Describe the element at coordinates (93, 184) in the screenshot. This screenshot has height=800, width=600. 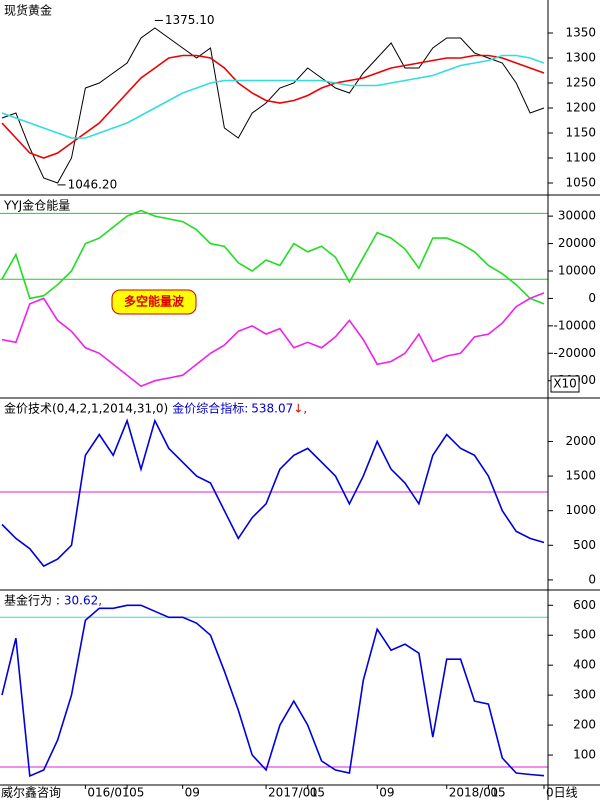
I see `extreme-label: 1046.20` at that location.